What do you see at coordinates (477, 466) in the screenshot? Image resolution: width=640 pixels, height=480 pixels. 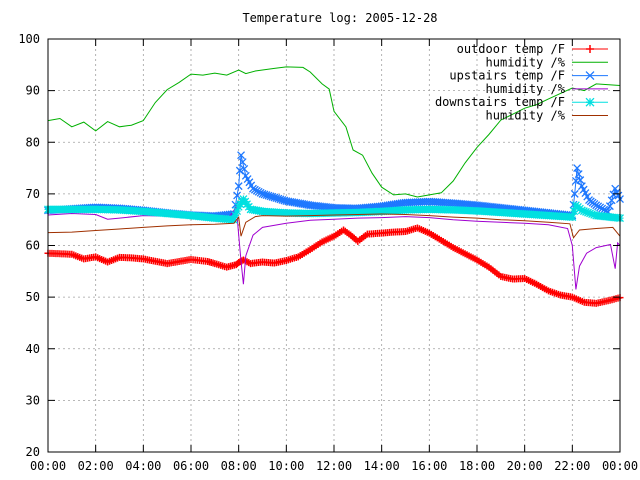 I see `x-tick-label: 18:00` at bounding box center [477, 466].